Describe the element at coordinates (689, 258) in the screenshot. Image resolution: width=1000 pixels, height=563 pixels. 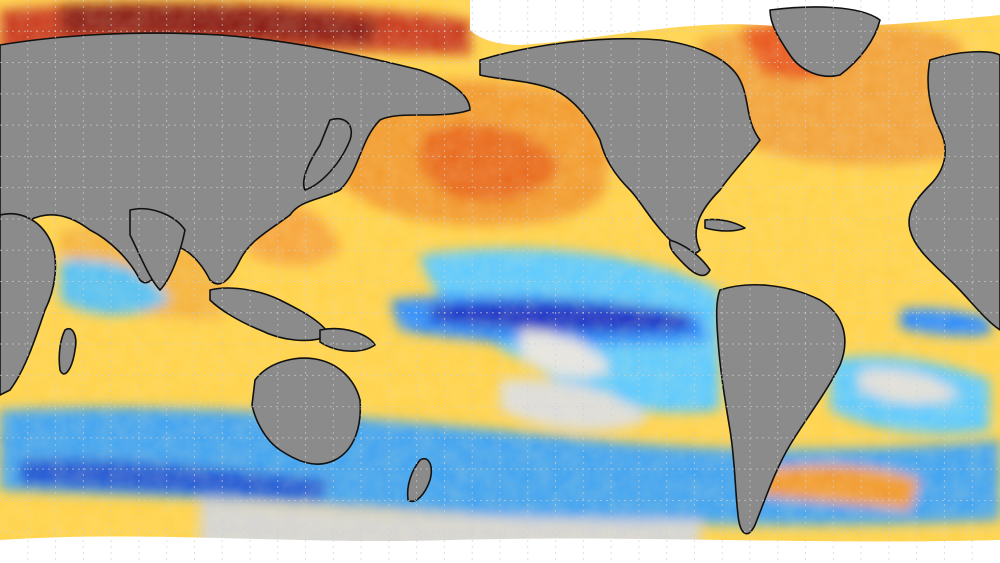
I see `land-central-america` at that location.